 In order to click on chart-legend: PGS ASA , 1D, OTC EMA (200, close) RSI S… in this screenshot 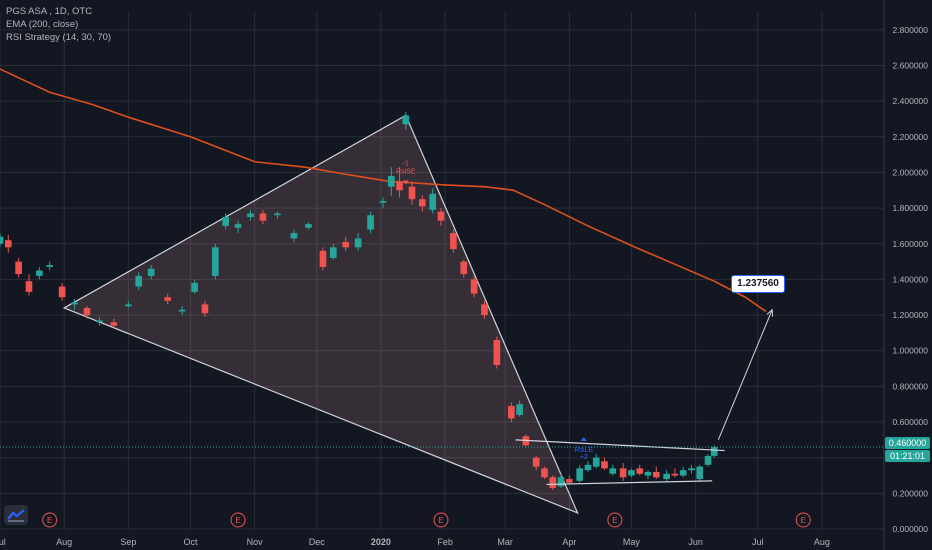, I will do `click(58, 24)`.